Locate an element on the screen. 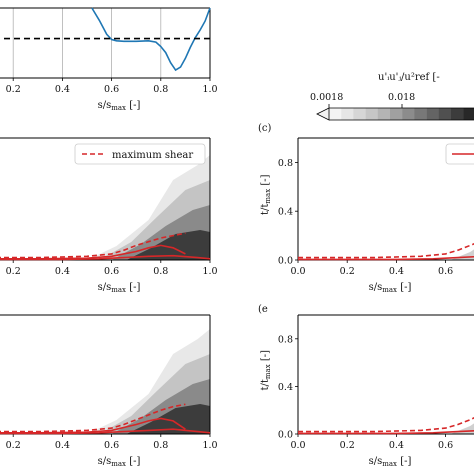 The height and width of the screenshot is (474, 474). colorbar-tick-2: 0.018 is located at coordinates (401, 97).